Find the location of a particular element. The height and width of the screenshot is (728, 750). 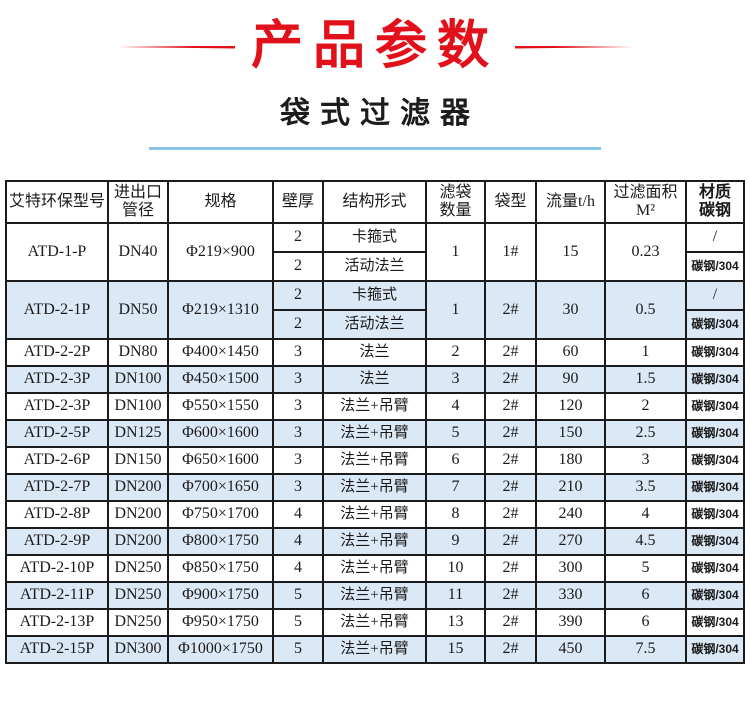

column-header-wall-thickness: 壁厚 is located at coordinates (298, 202).